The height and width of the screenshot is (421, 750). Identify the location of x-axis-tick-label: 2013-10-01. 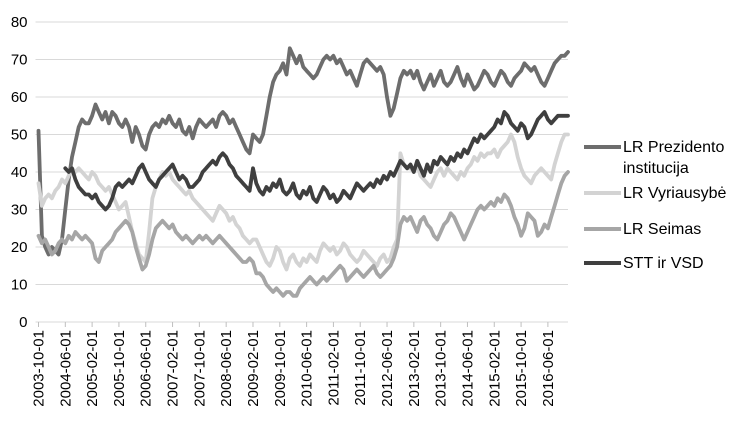
(441, 368).